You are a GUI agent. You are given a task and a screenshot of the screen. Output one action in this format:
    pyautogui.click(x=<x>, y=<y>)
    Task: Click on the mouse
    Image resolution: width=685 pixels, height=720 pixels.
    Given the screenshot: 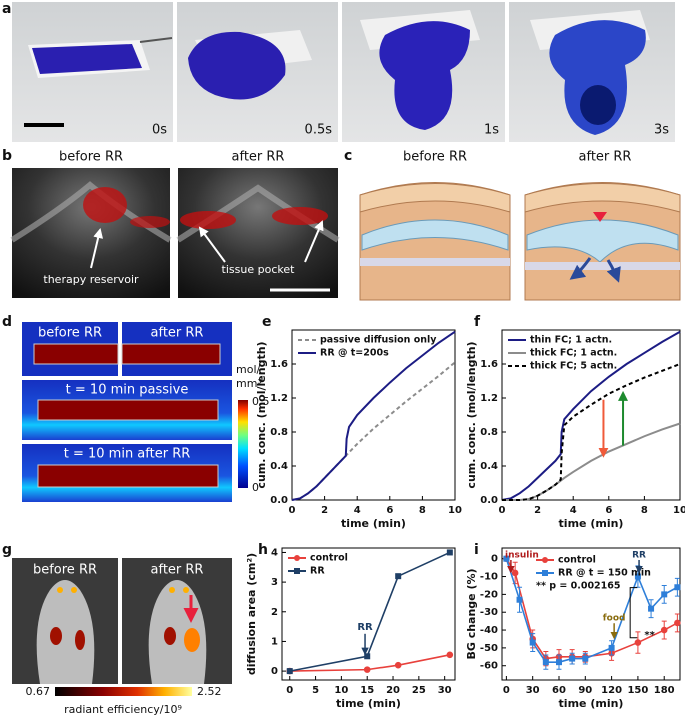 What is the action you would take?
    pyautogui.click(x=65, y=632)
    